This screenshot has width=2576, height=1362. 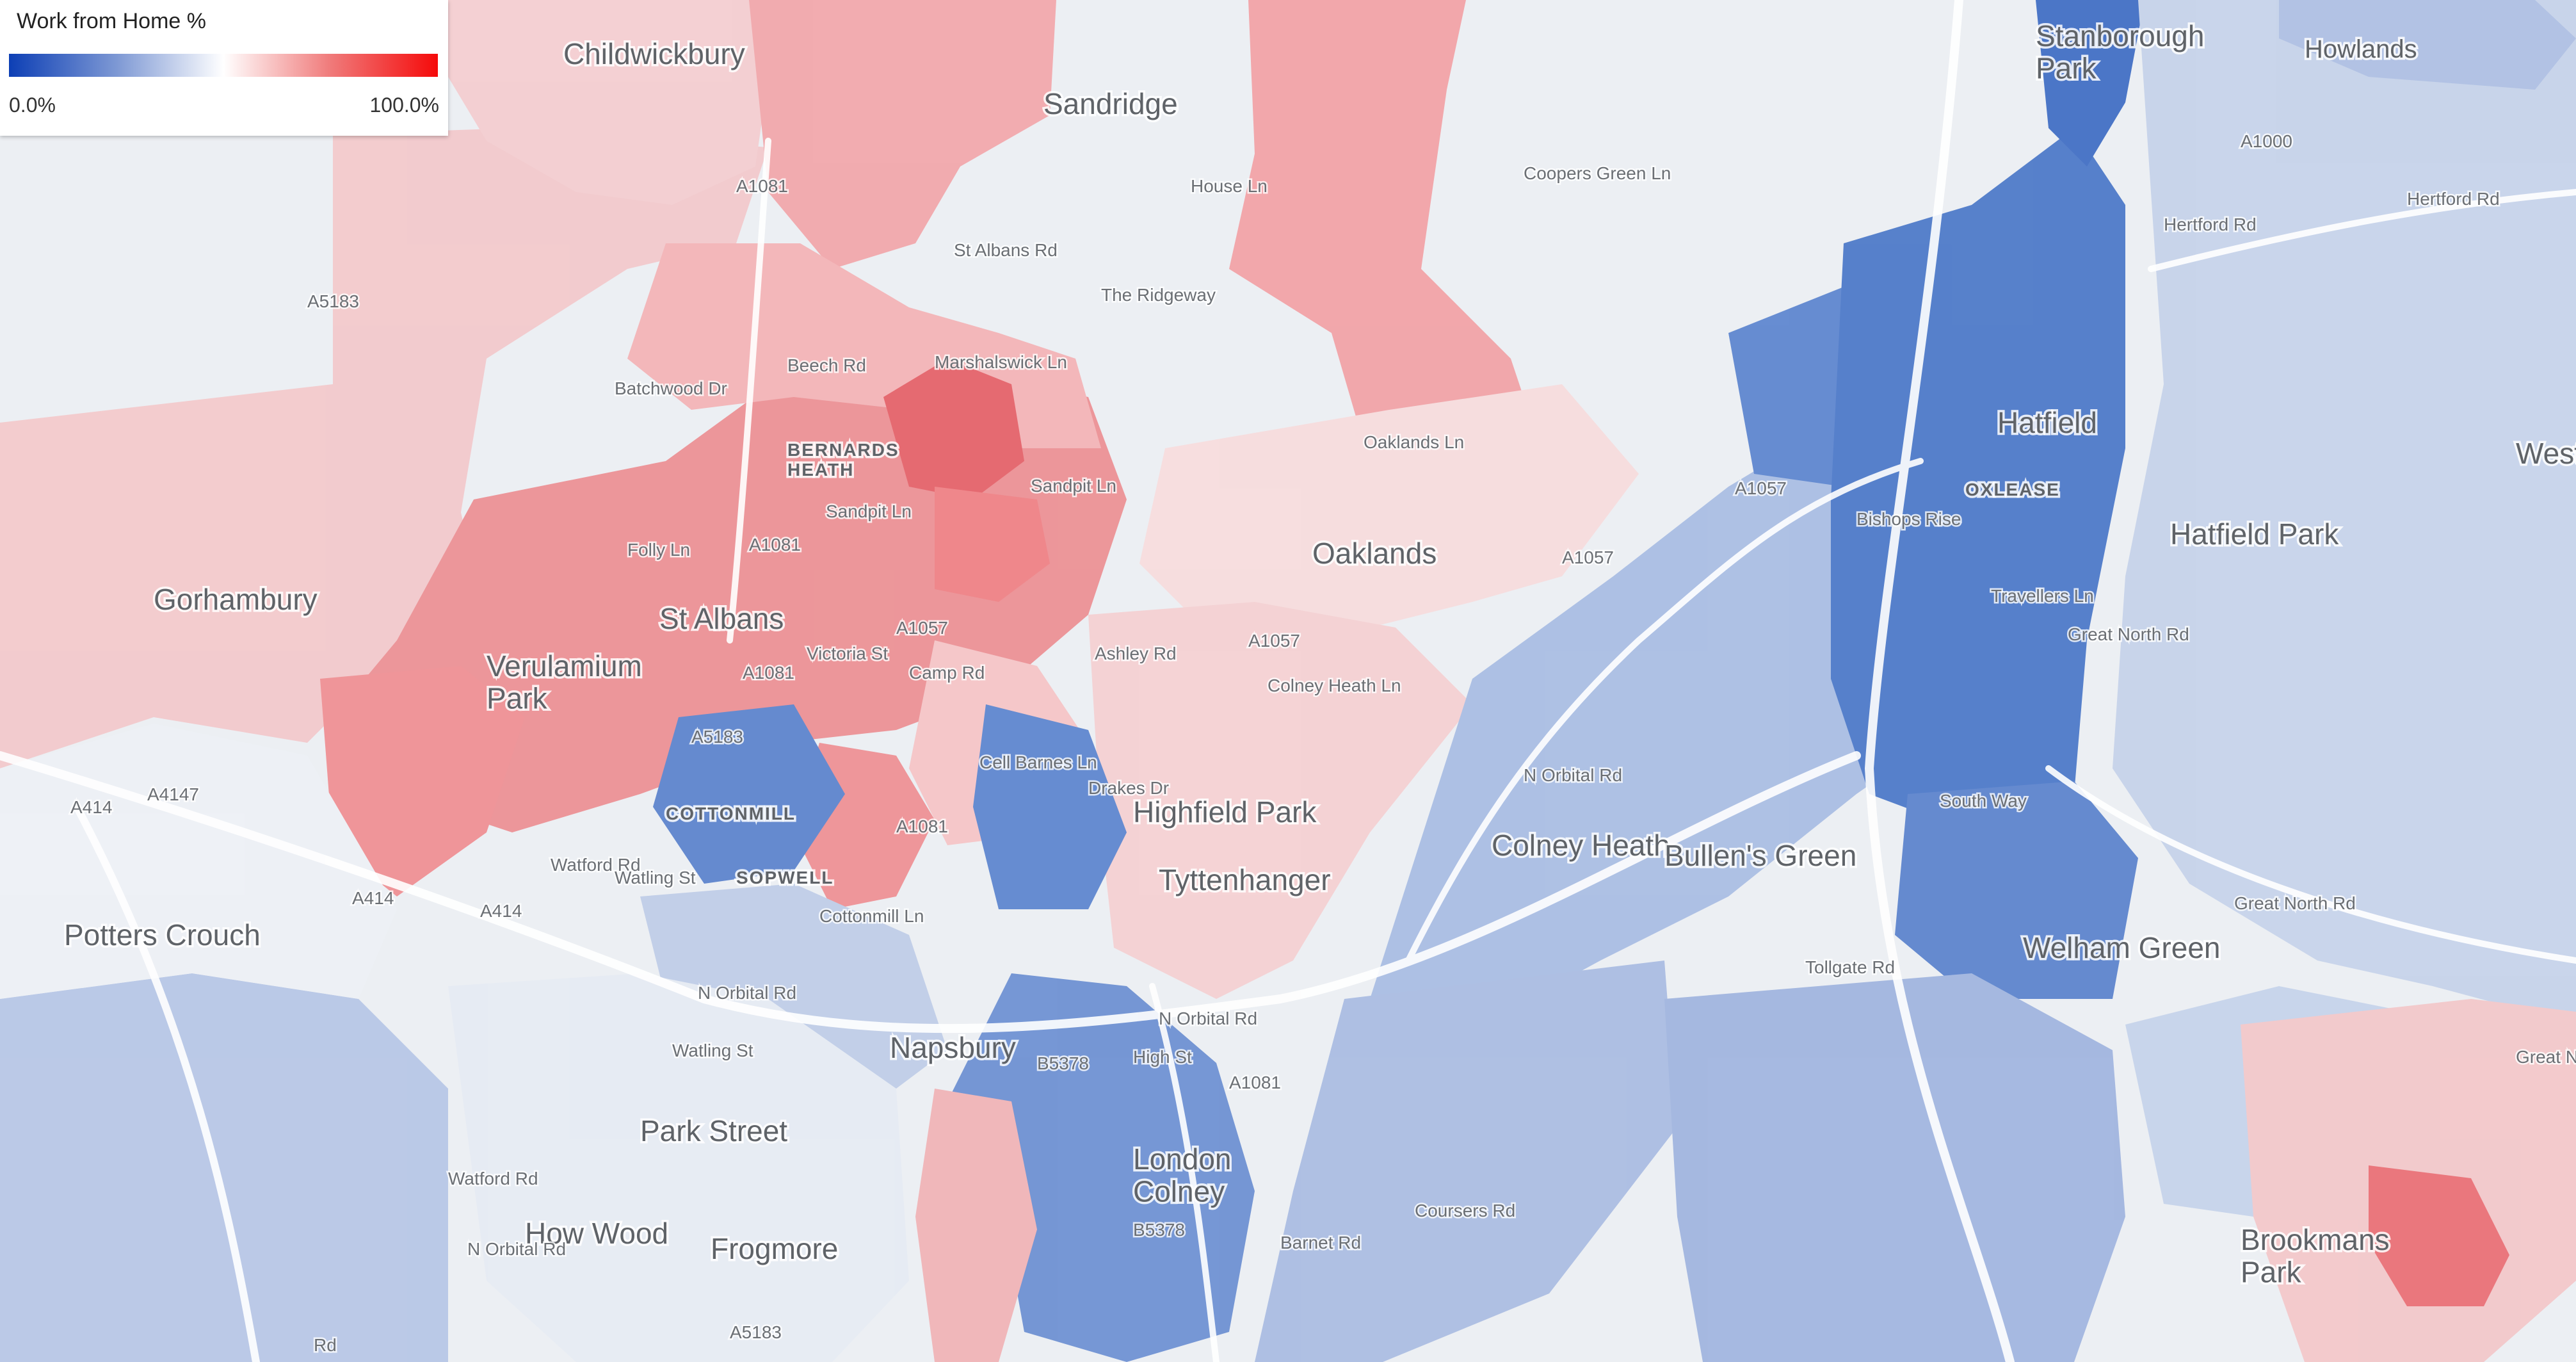 What do you see at coordinates (1001, 362) in the screenshot?
I see `road-label: Marshalswick Ln` at bounding box center [1001, 362].